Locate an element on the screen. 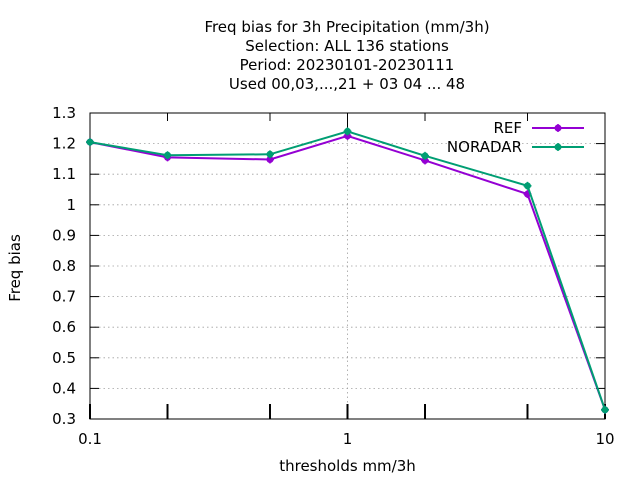  y-tick-label: 0.3 is located at coordinates (64, 419).